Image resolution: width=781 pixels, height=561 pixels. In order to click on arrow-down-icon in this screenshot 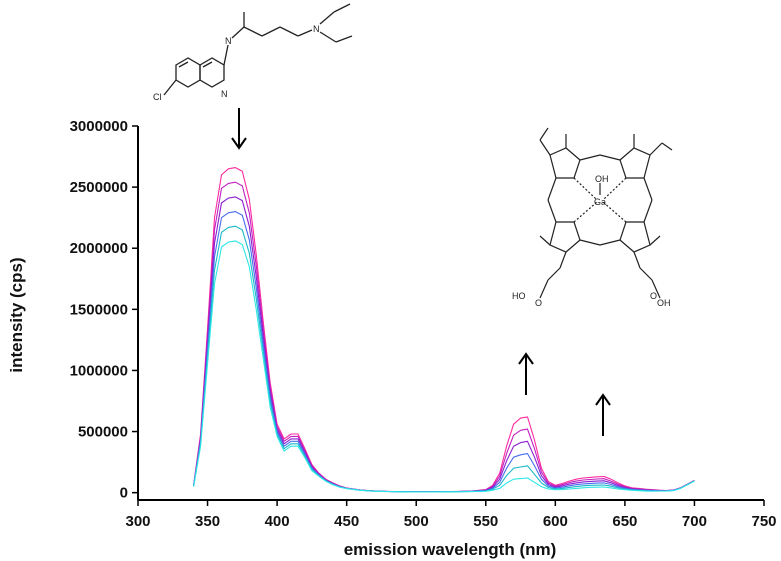, I will do `click(239, 129)`.